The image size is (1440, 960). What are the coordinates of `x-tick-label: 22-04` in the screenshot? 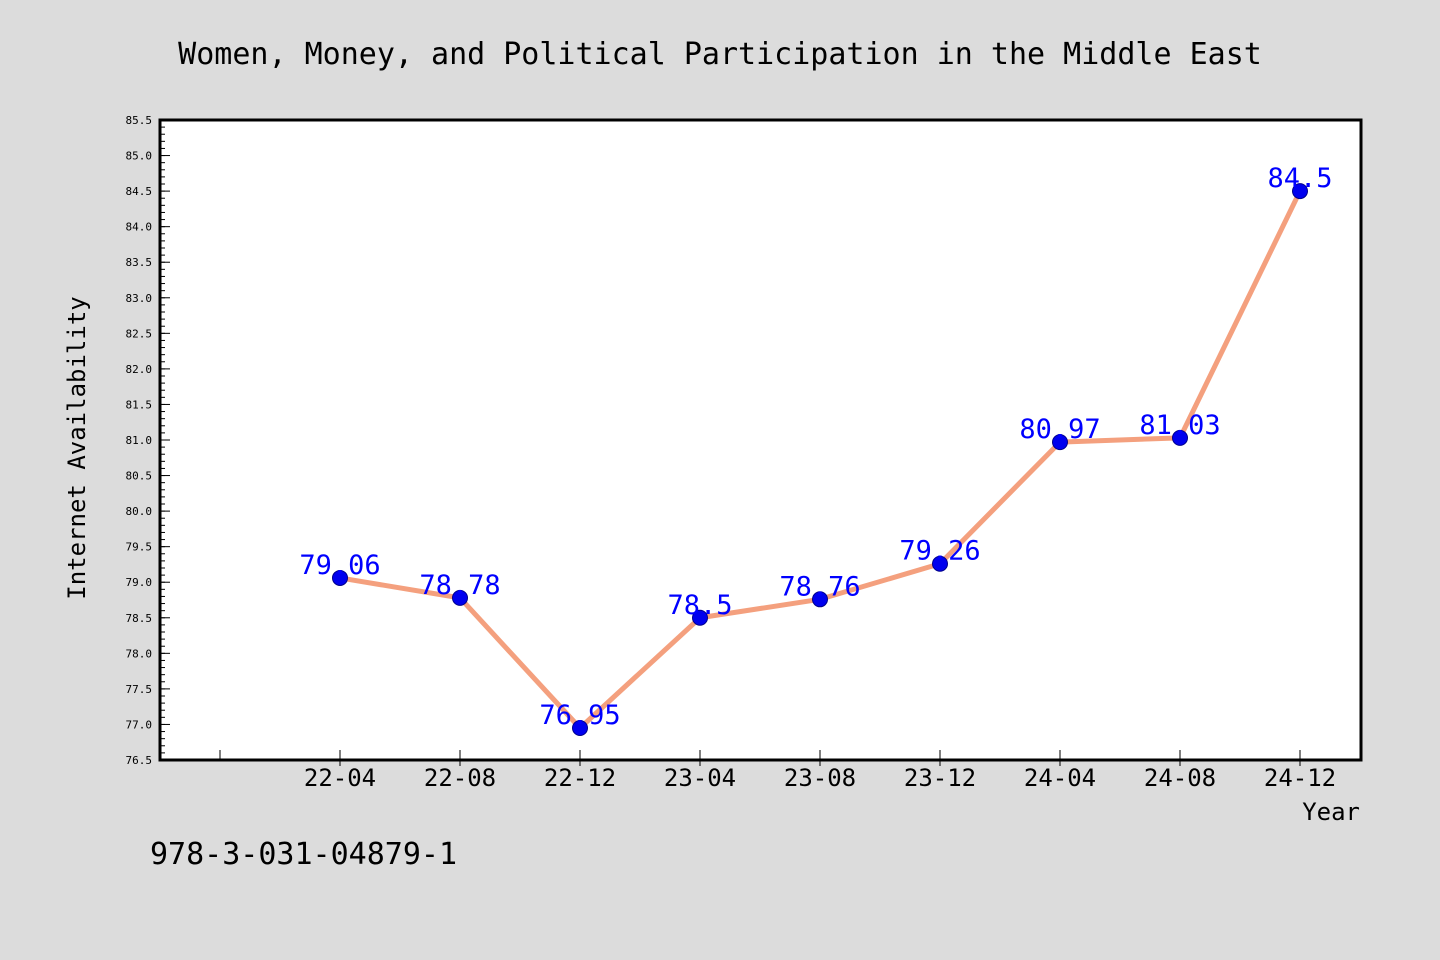 It's located at (340, 778).